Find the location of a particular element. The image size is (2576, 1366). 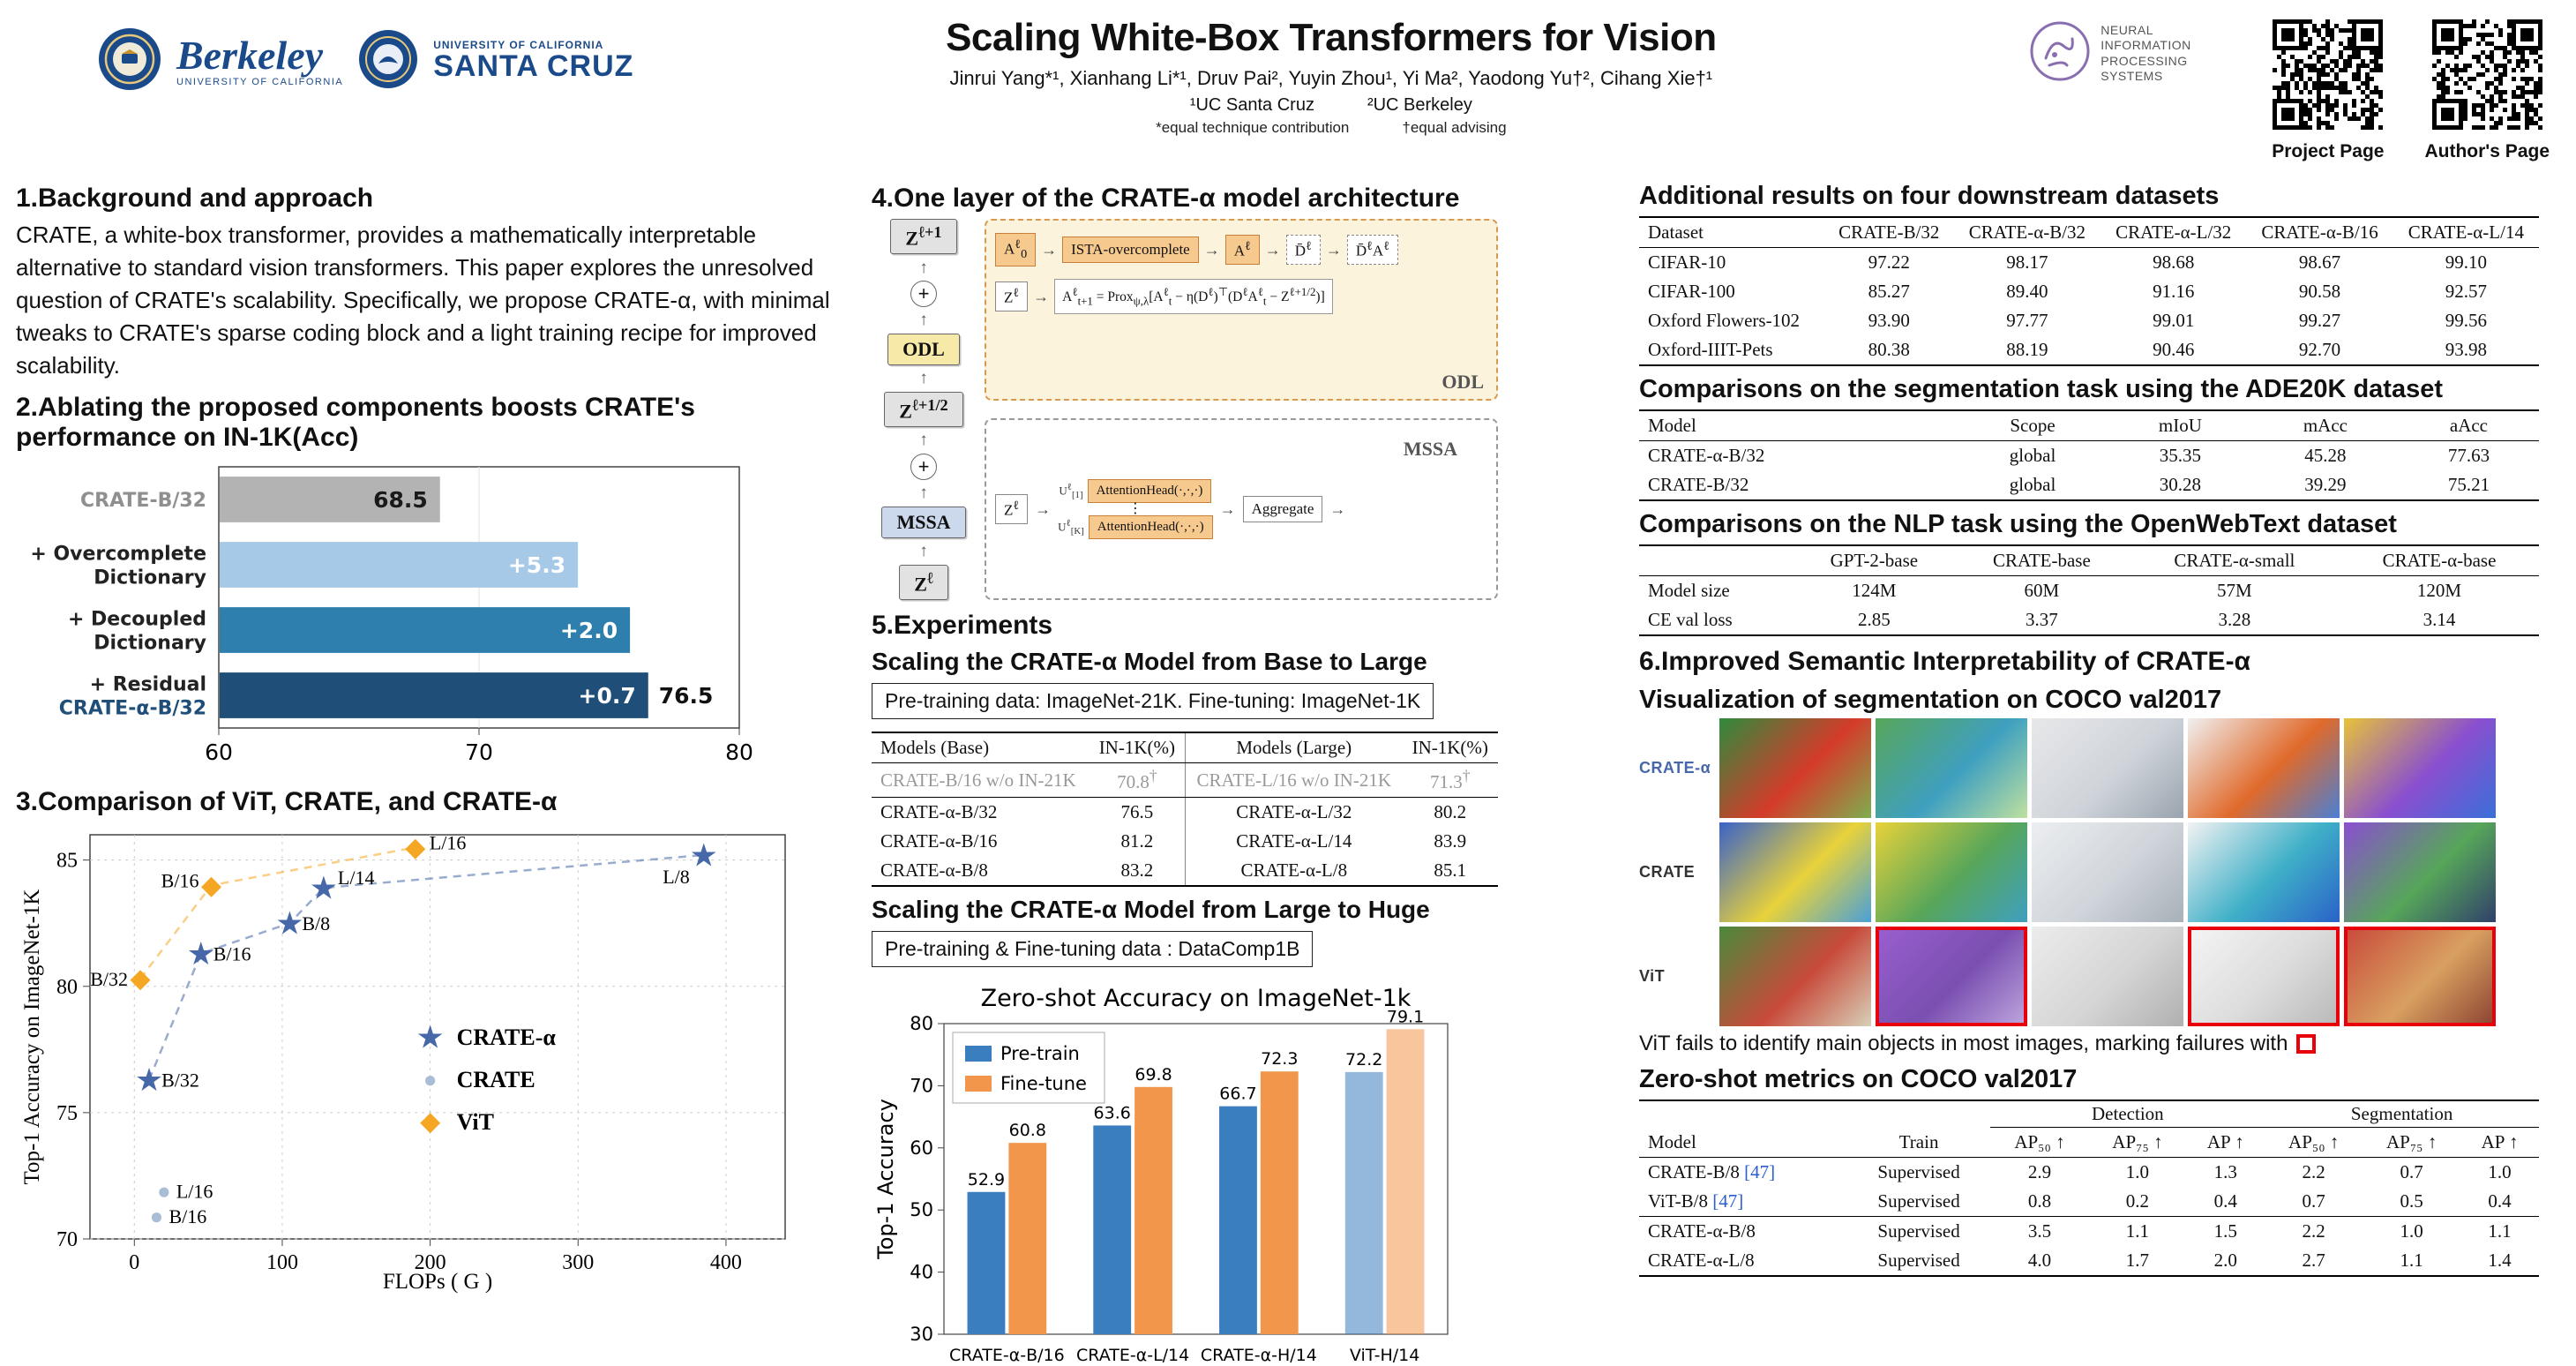

table-cell: 1.0 is located at coordinates (2500, 1171).